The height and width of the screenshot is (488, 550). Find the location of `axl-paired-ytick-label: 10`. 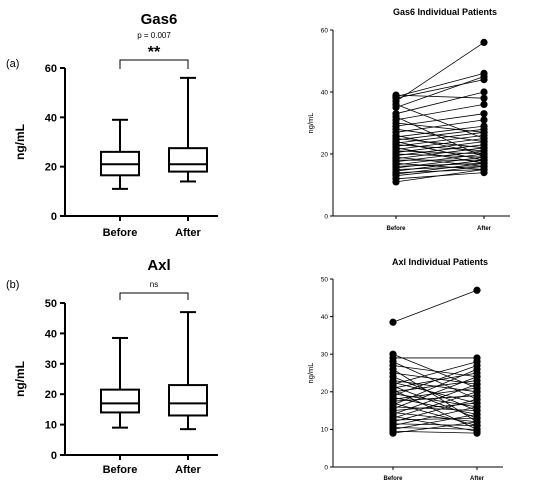

axl-paired-ytick-label: 10 is located at coordinates (325, 430).